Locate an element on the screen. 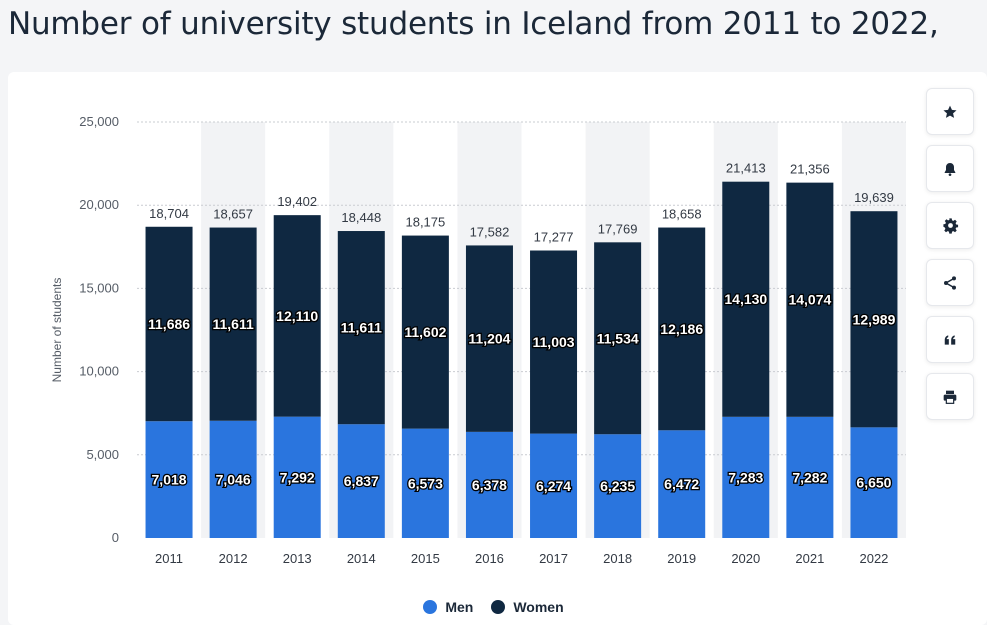 The width and height of the screenshot is (987, 625). quote-icon is located at coordinates (950, 339).